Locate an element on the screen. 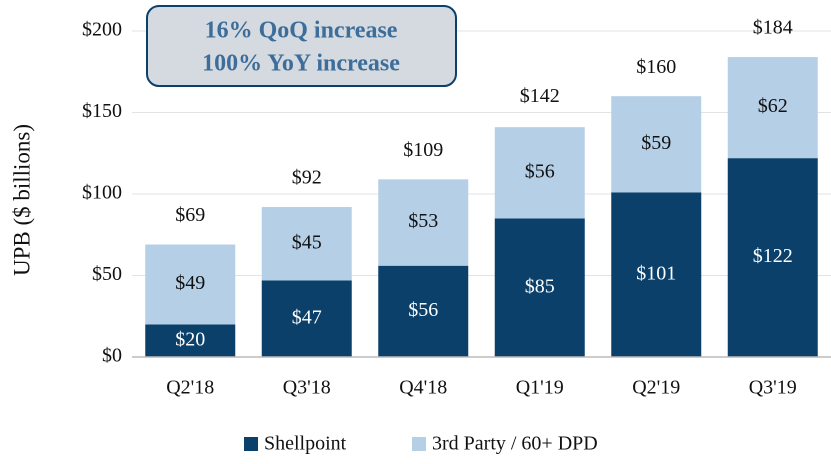 The image size is (831, 464). y-axis-label: UPB ($ billions) is located at coordinates (21, 200).